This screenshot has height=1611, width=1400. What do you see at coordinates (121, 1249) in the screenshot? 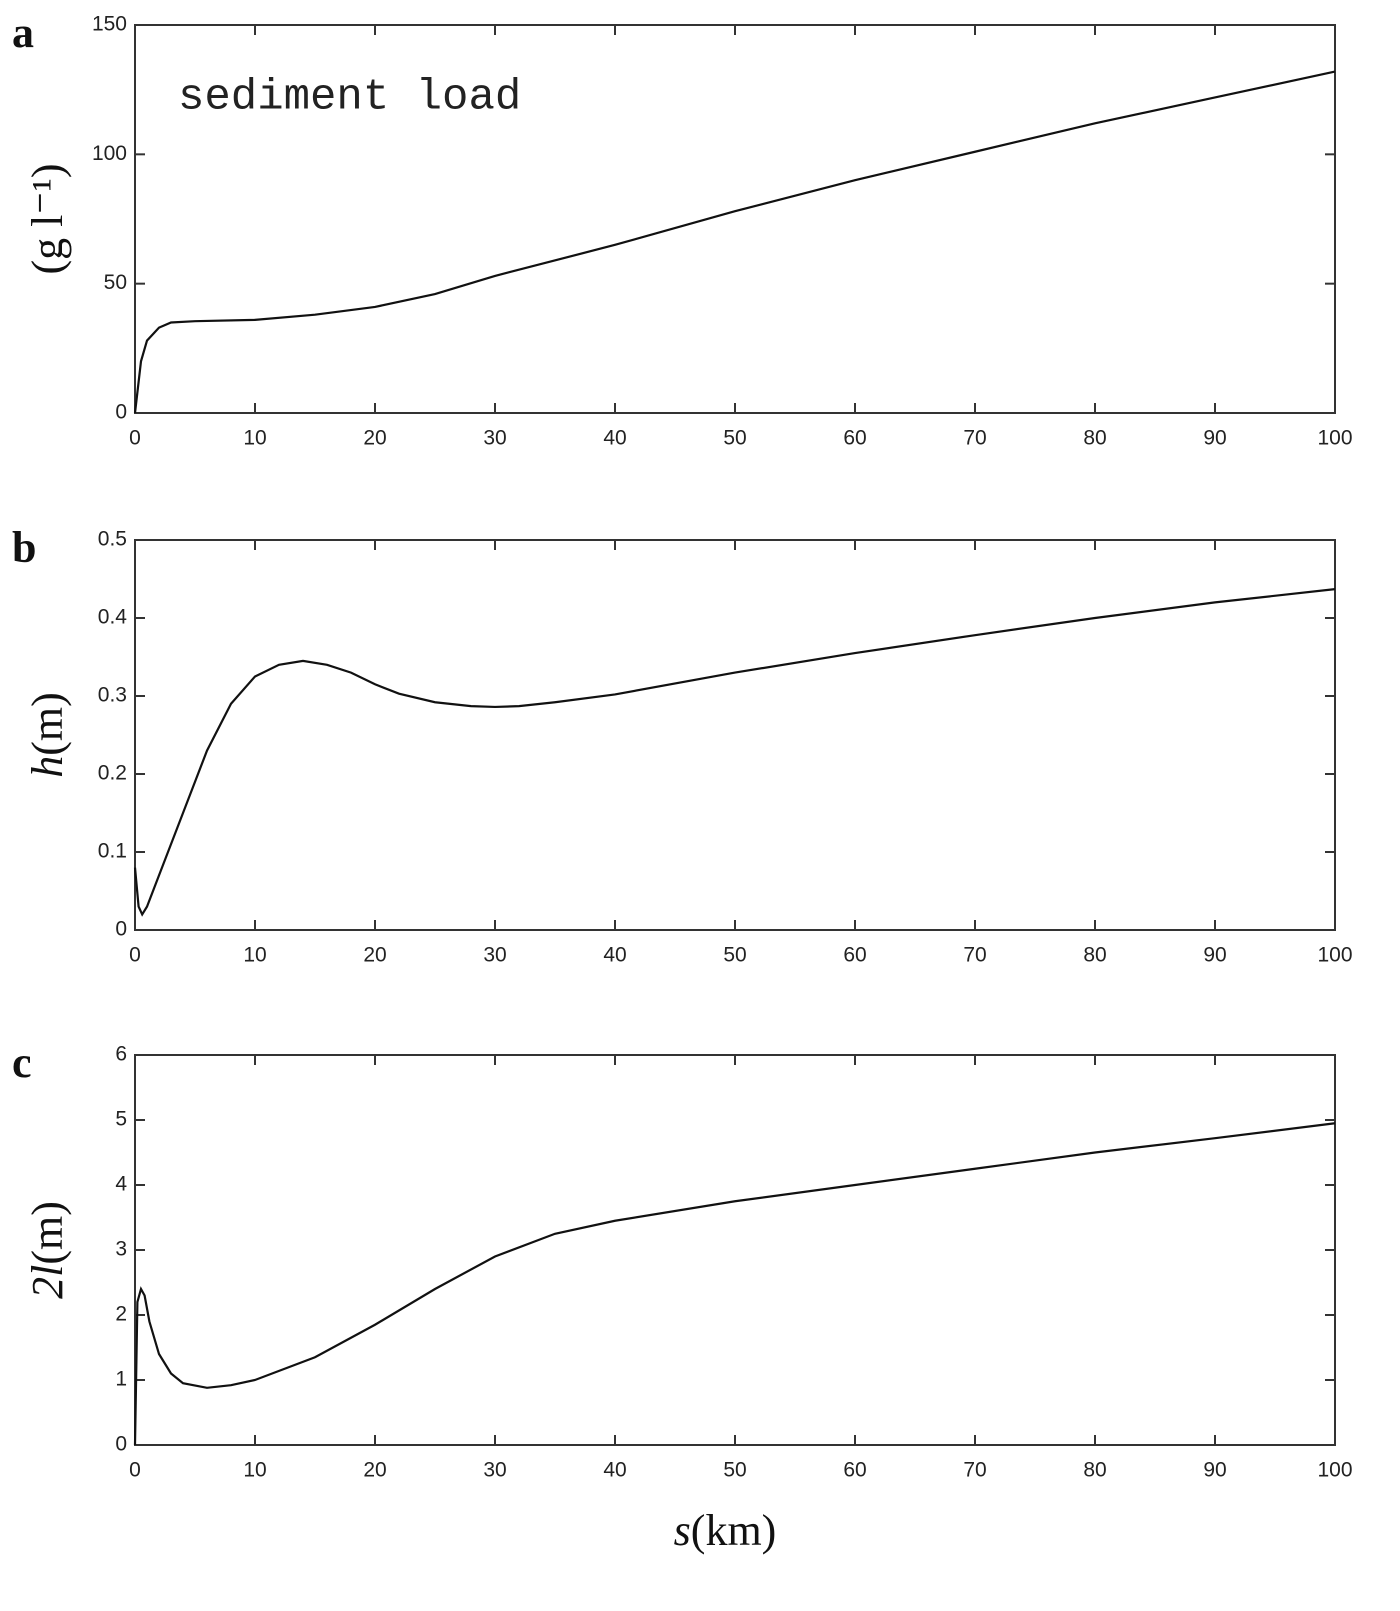
I see `y-tick-label: 3` at bounding box center [121, 1249].